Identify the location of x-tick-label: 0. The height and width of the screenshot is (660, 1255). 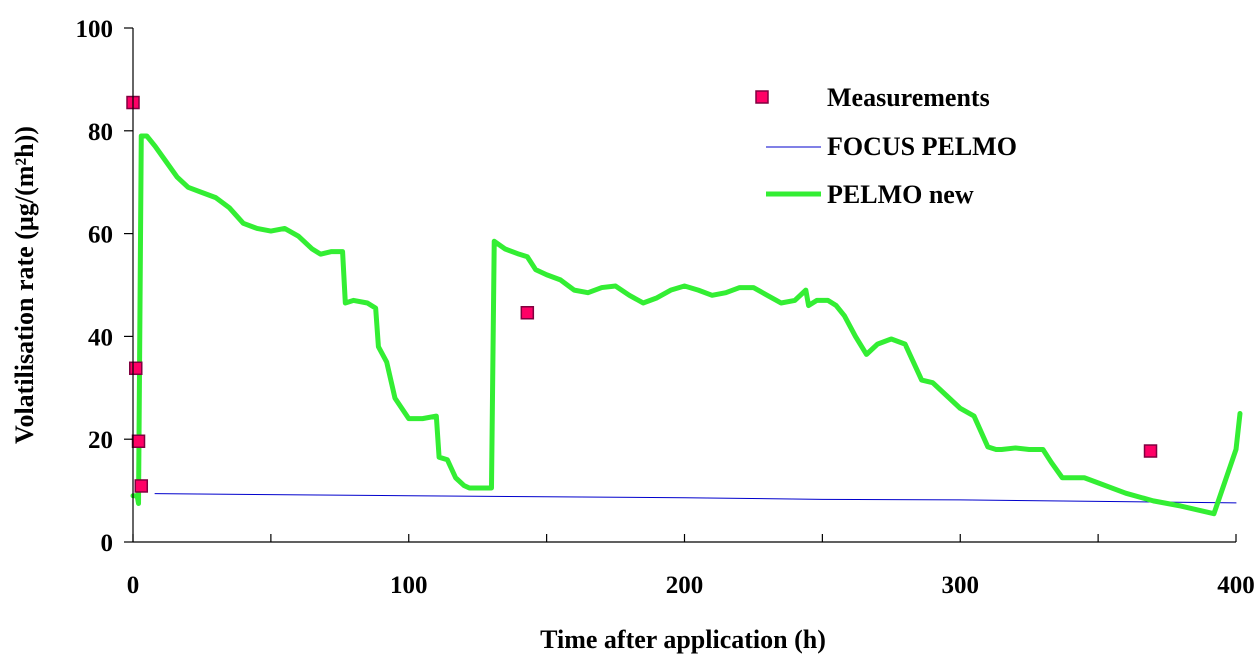
(133, 585).